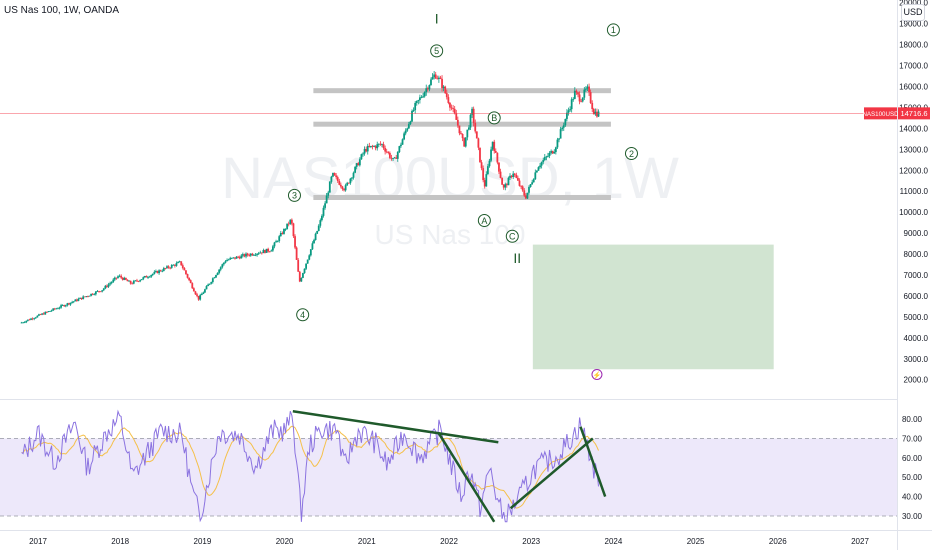 This screenshot has height=555, width=932. What do you see at coordinates (912, 419) in the screenshot?
I see `rsi-tick-label: 80.00` at bounding box center [912, 419].